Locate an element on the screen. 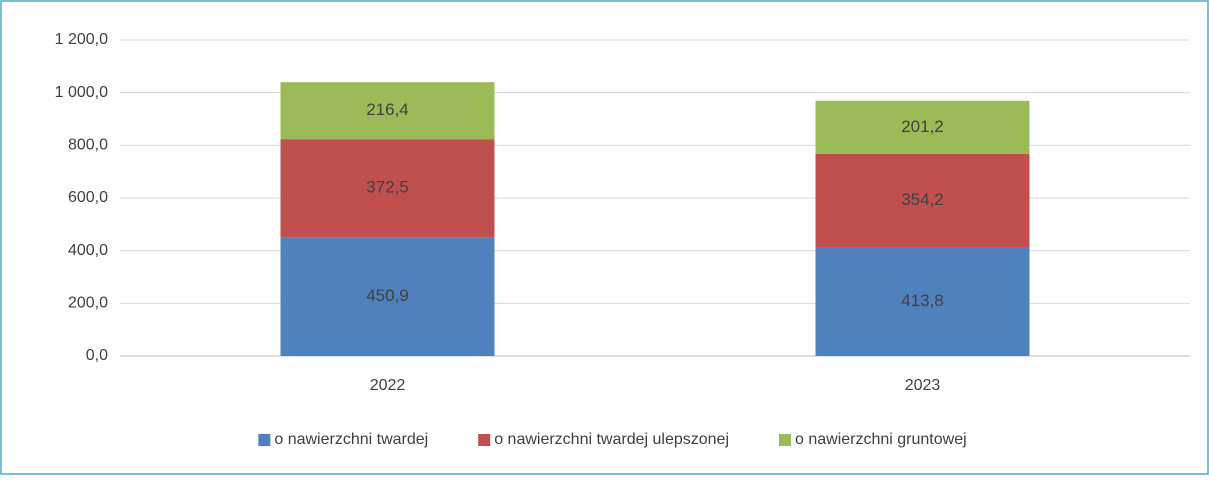  x-tick-label: 2023 is located at coordinates (923, 385).